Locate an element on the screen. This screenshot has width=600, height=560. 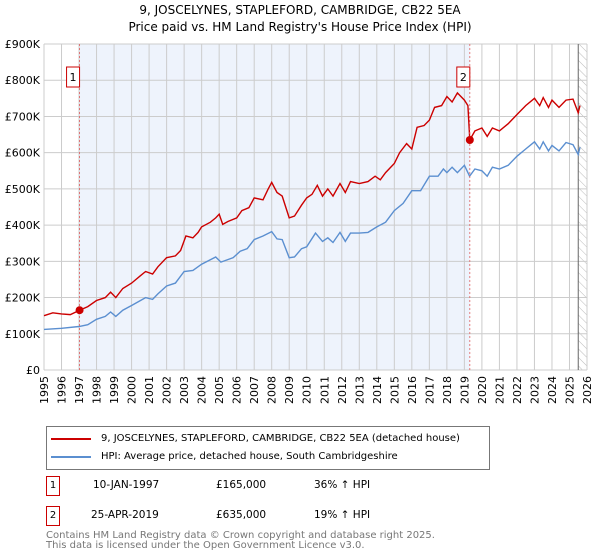
sale-date: 10-JAN-1997 is located at coordinates (126, 485).